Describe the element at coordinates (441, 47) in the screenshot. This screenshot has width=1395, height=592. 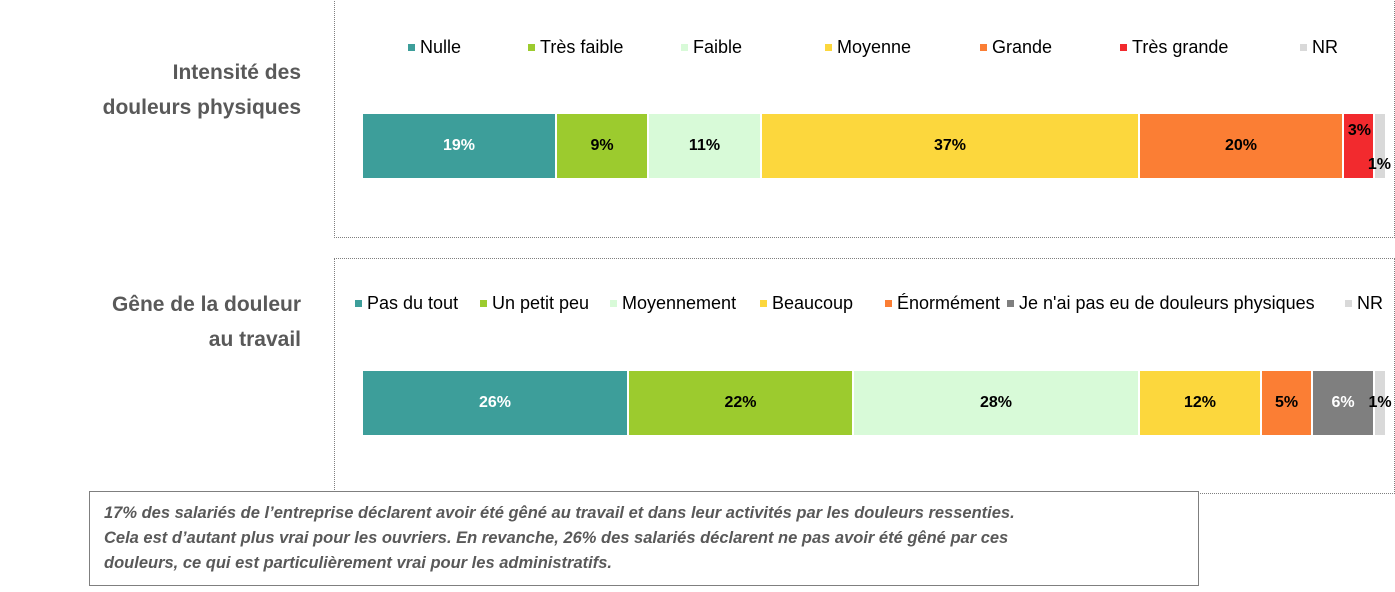
I see `legend-label: Nulle` at that location.